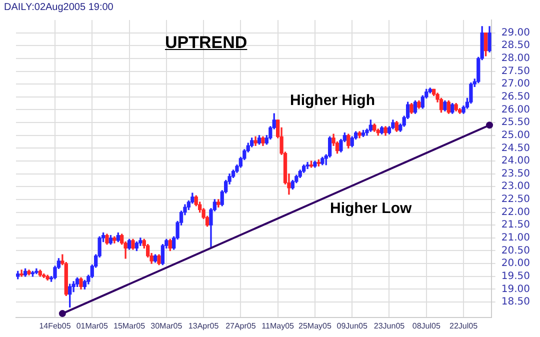 The height and width of the screenshot is (337, 540). What do you see at coordinates (515, 84) in the screenshot?
I see `y-tick-label: 27.00` at bounding box center [515, 84].